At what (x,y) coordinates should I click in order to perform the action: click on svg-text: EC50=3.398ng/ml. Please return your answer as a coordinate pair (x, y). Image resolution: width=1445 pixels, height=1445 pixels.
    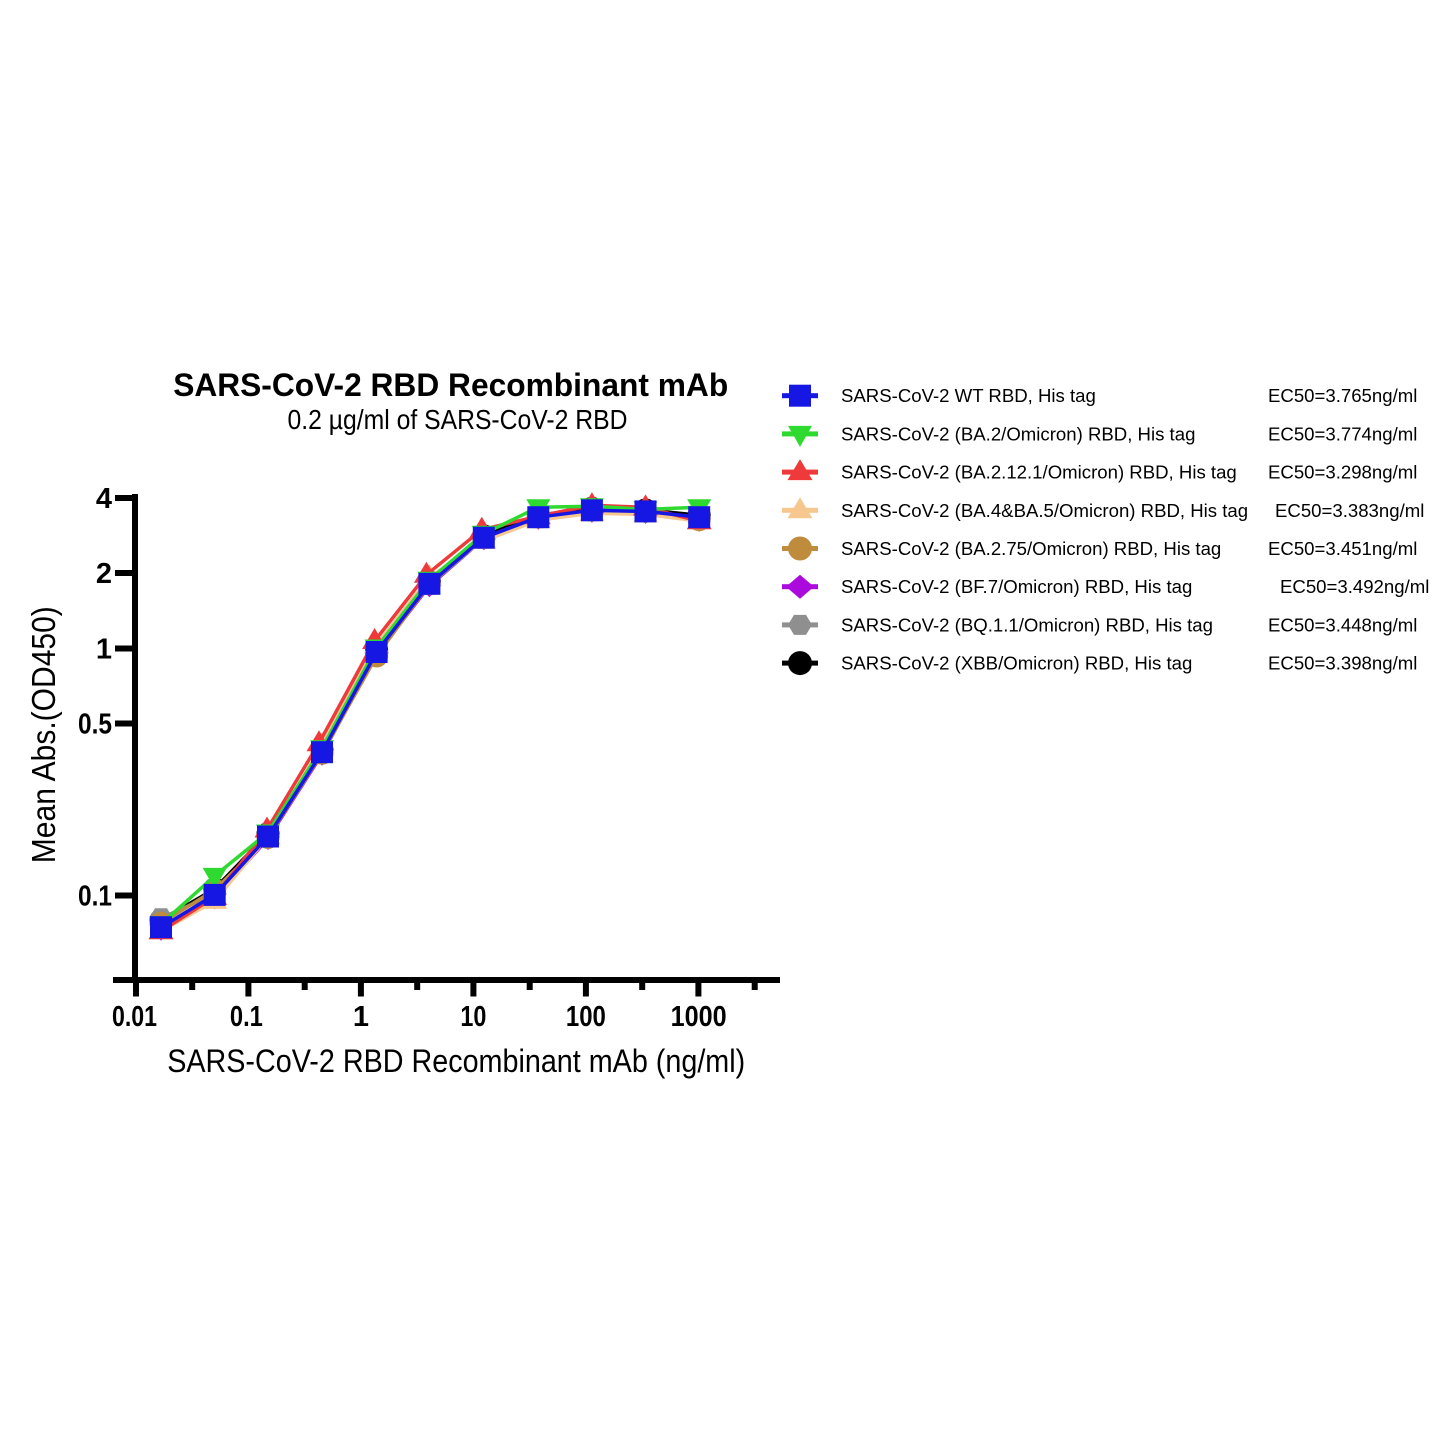
    Looking at the image, I should click on (1342, 663).